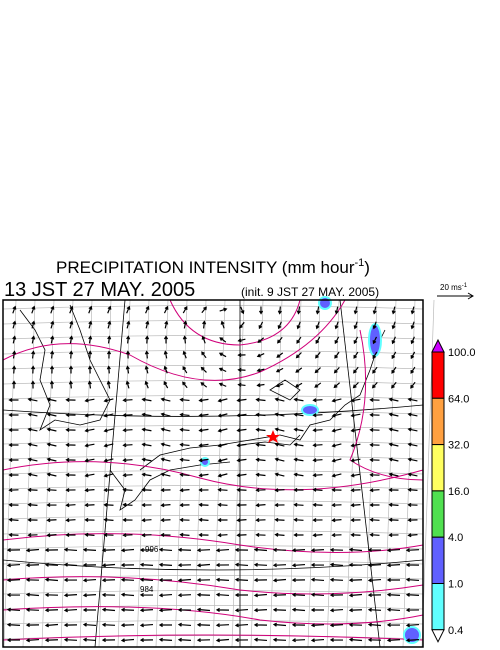  What do you see at coordinates (455, 585) in the screenshot?
I see `colorbar-label: 1.0` at bounding box center [455, 585].